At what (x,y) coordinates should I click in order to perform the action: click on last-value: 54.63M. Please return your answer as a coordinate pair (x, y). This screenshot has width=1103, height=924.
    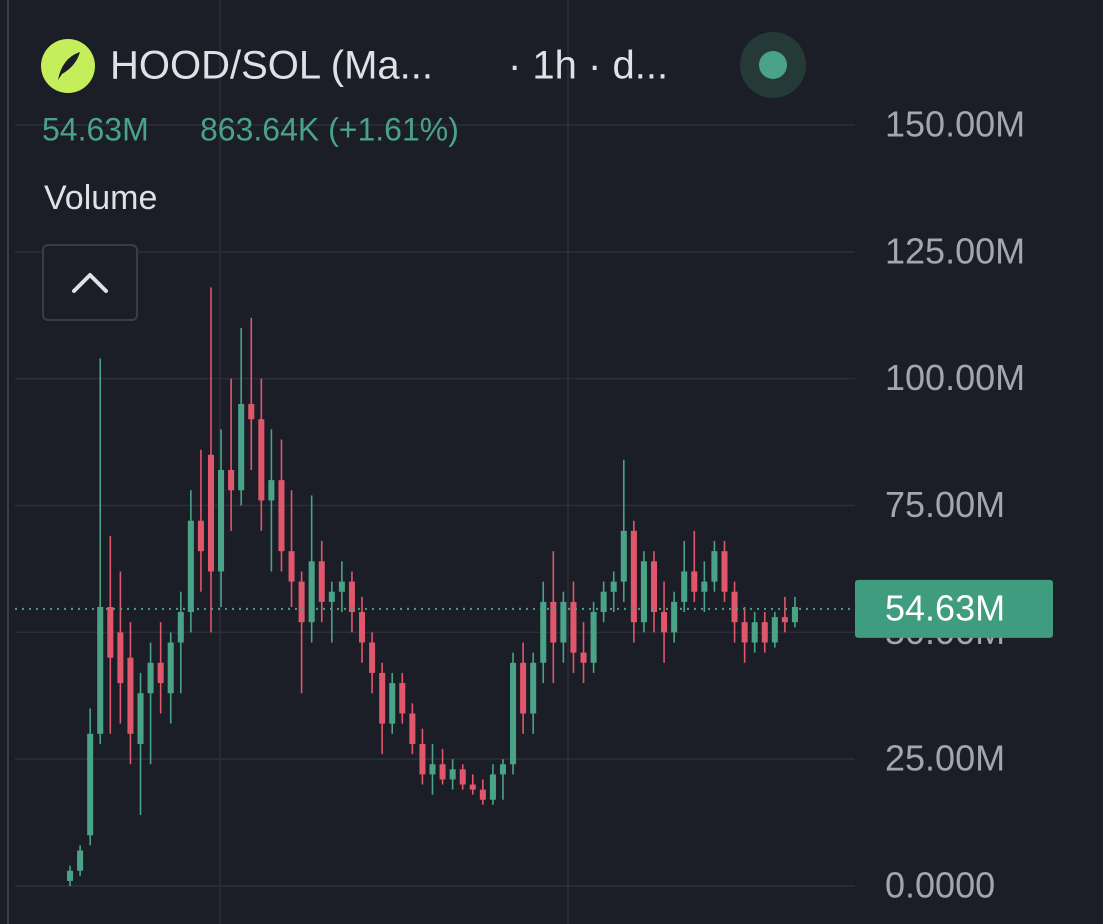
    Looking at the image, I should click on (95, 129).